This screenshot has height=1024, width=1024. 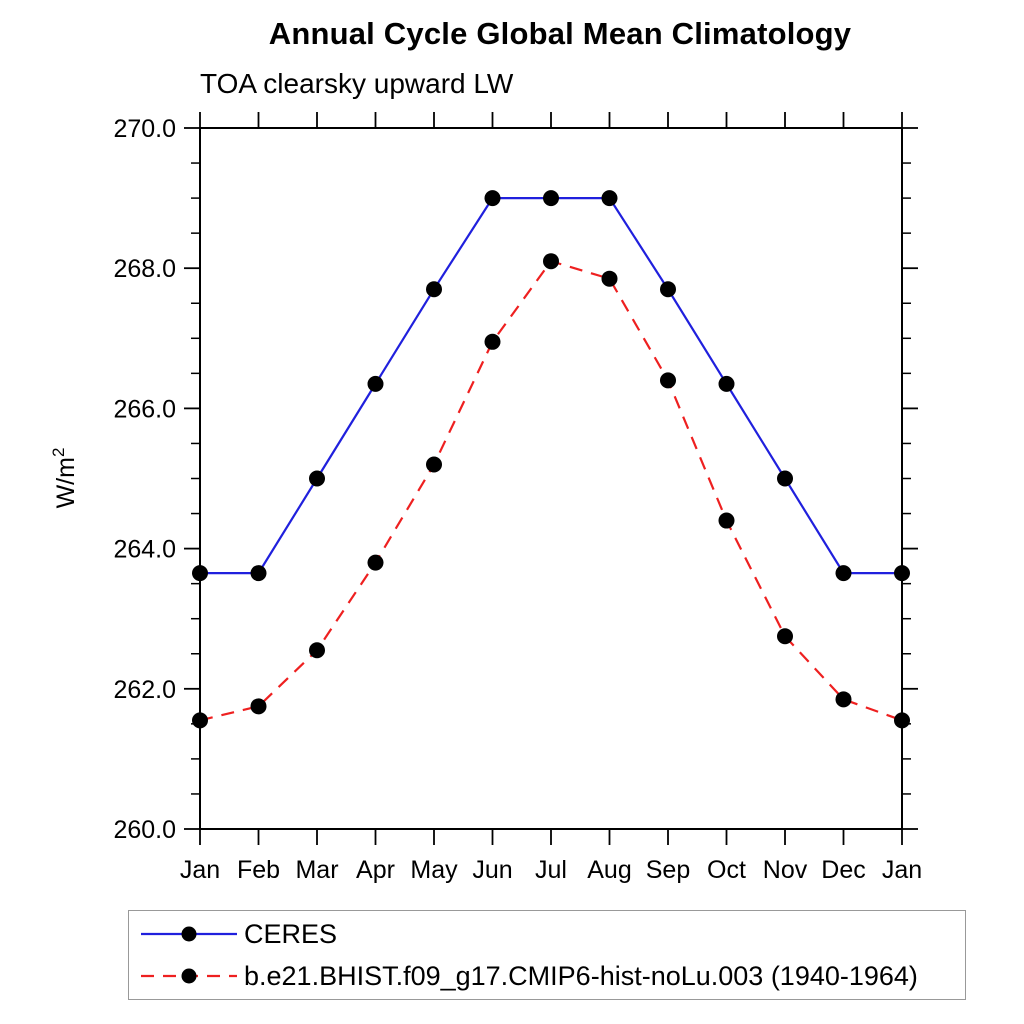 I want to click on x-tick-label: Dec, so click(x=843, y=870).